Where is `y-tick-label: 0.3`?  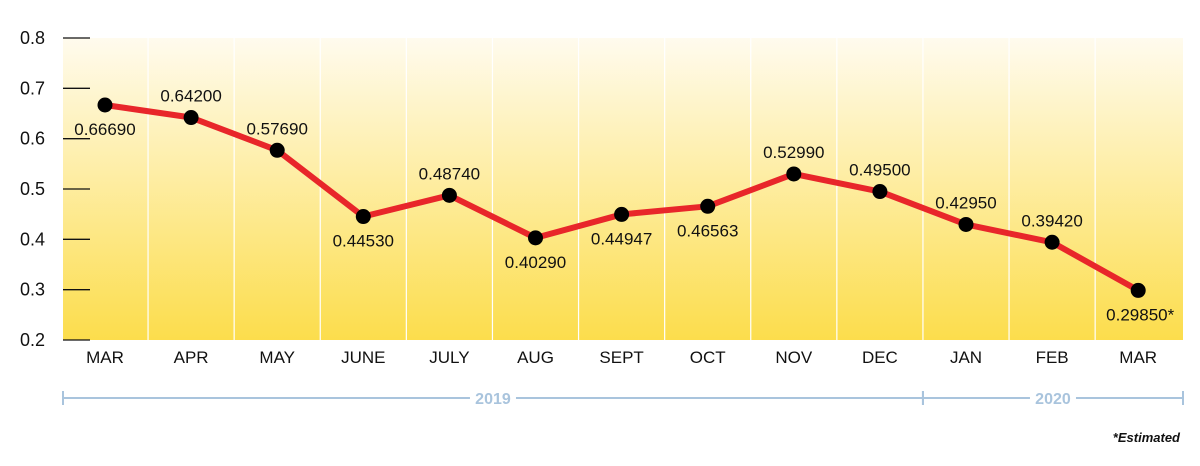 y-tick-label: 0.3 is located at coordinates (32, 290).